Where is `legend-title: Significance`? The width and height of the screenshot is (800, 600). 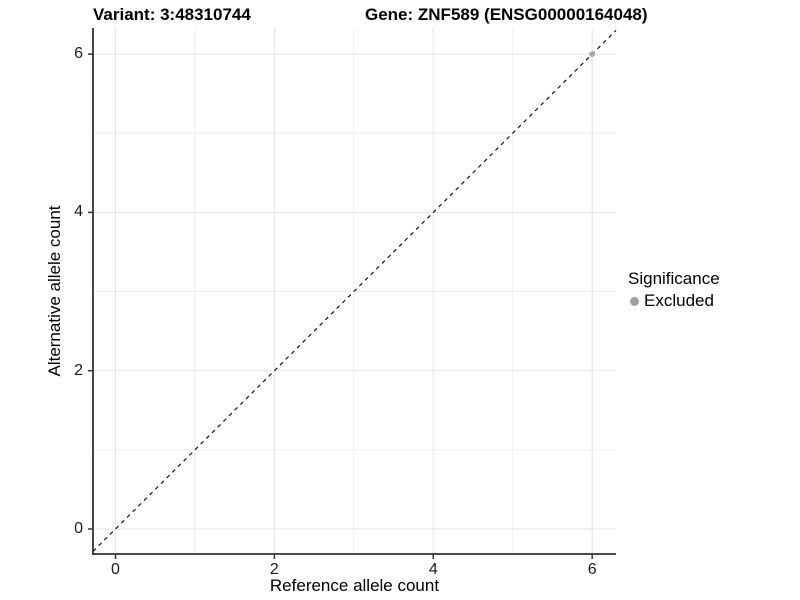 legend-title: Significance is located at coordinates (674, 278).